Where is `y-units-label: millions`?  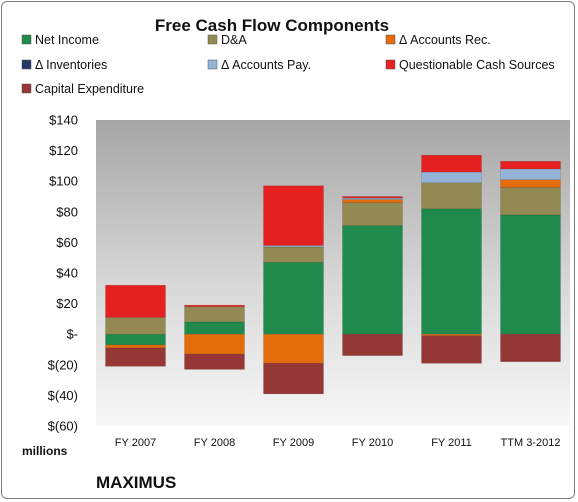
y-units-label: millions is located at coordinates (45, 451).